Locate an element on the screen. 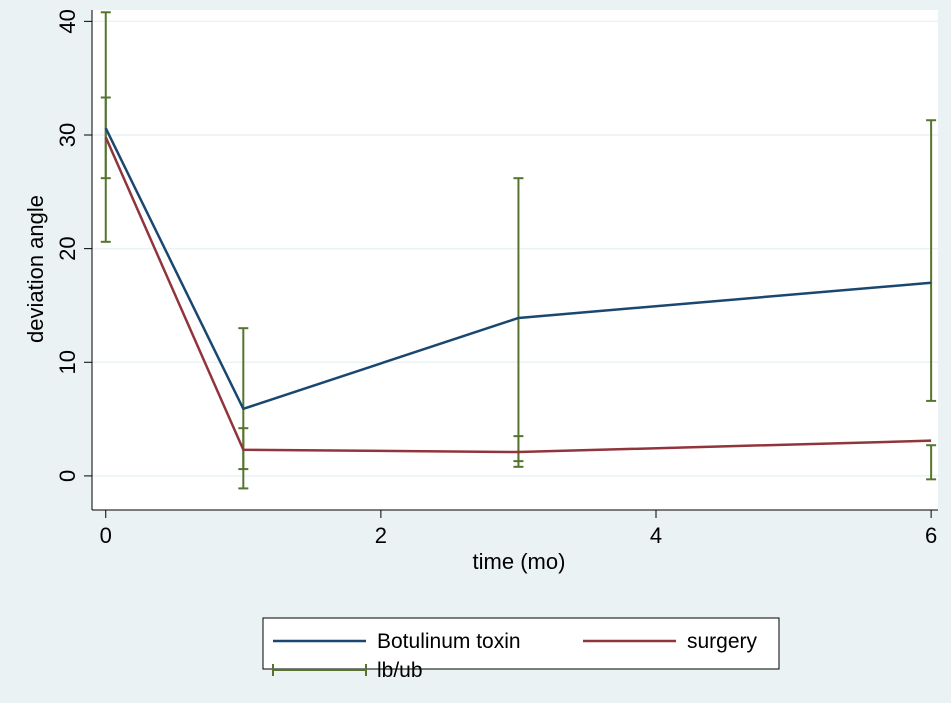  y-tick-label: 0 is located at coordinates (67, 476).